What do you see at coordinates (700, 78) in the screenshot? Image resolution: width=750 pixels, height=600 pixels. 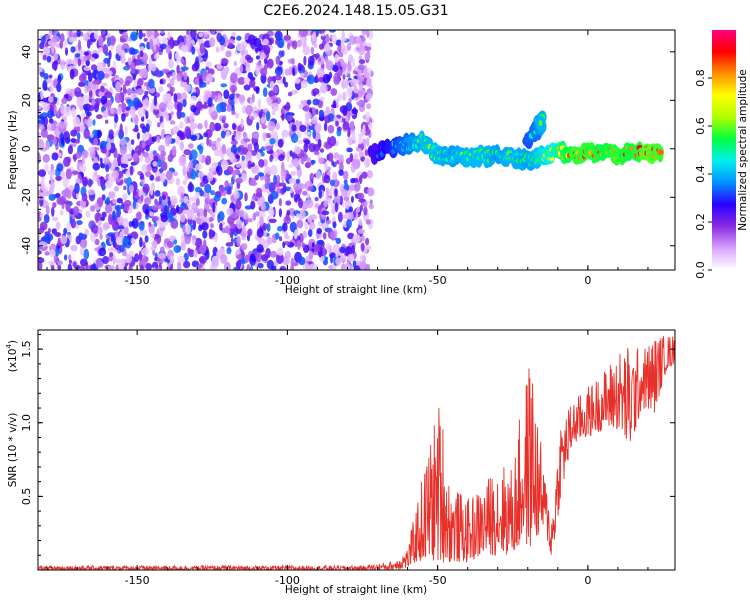 I see `colorbar-tick-label: 0.8` at bounding box center [700, 78].